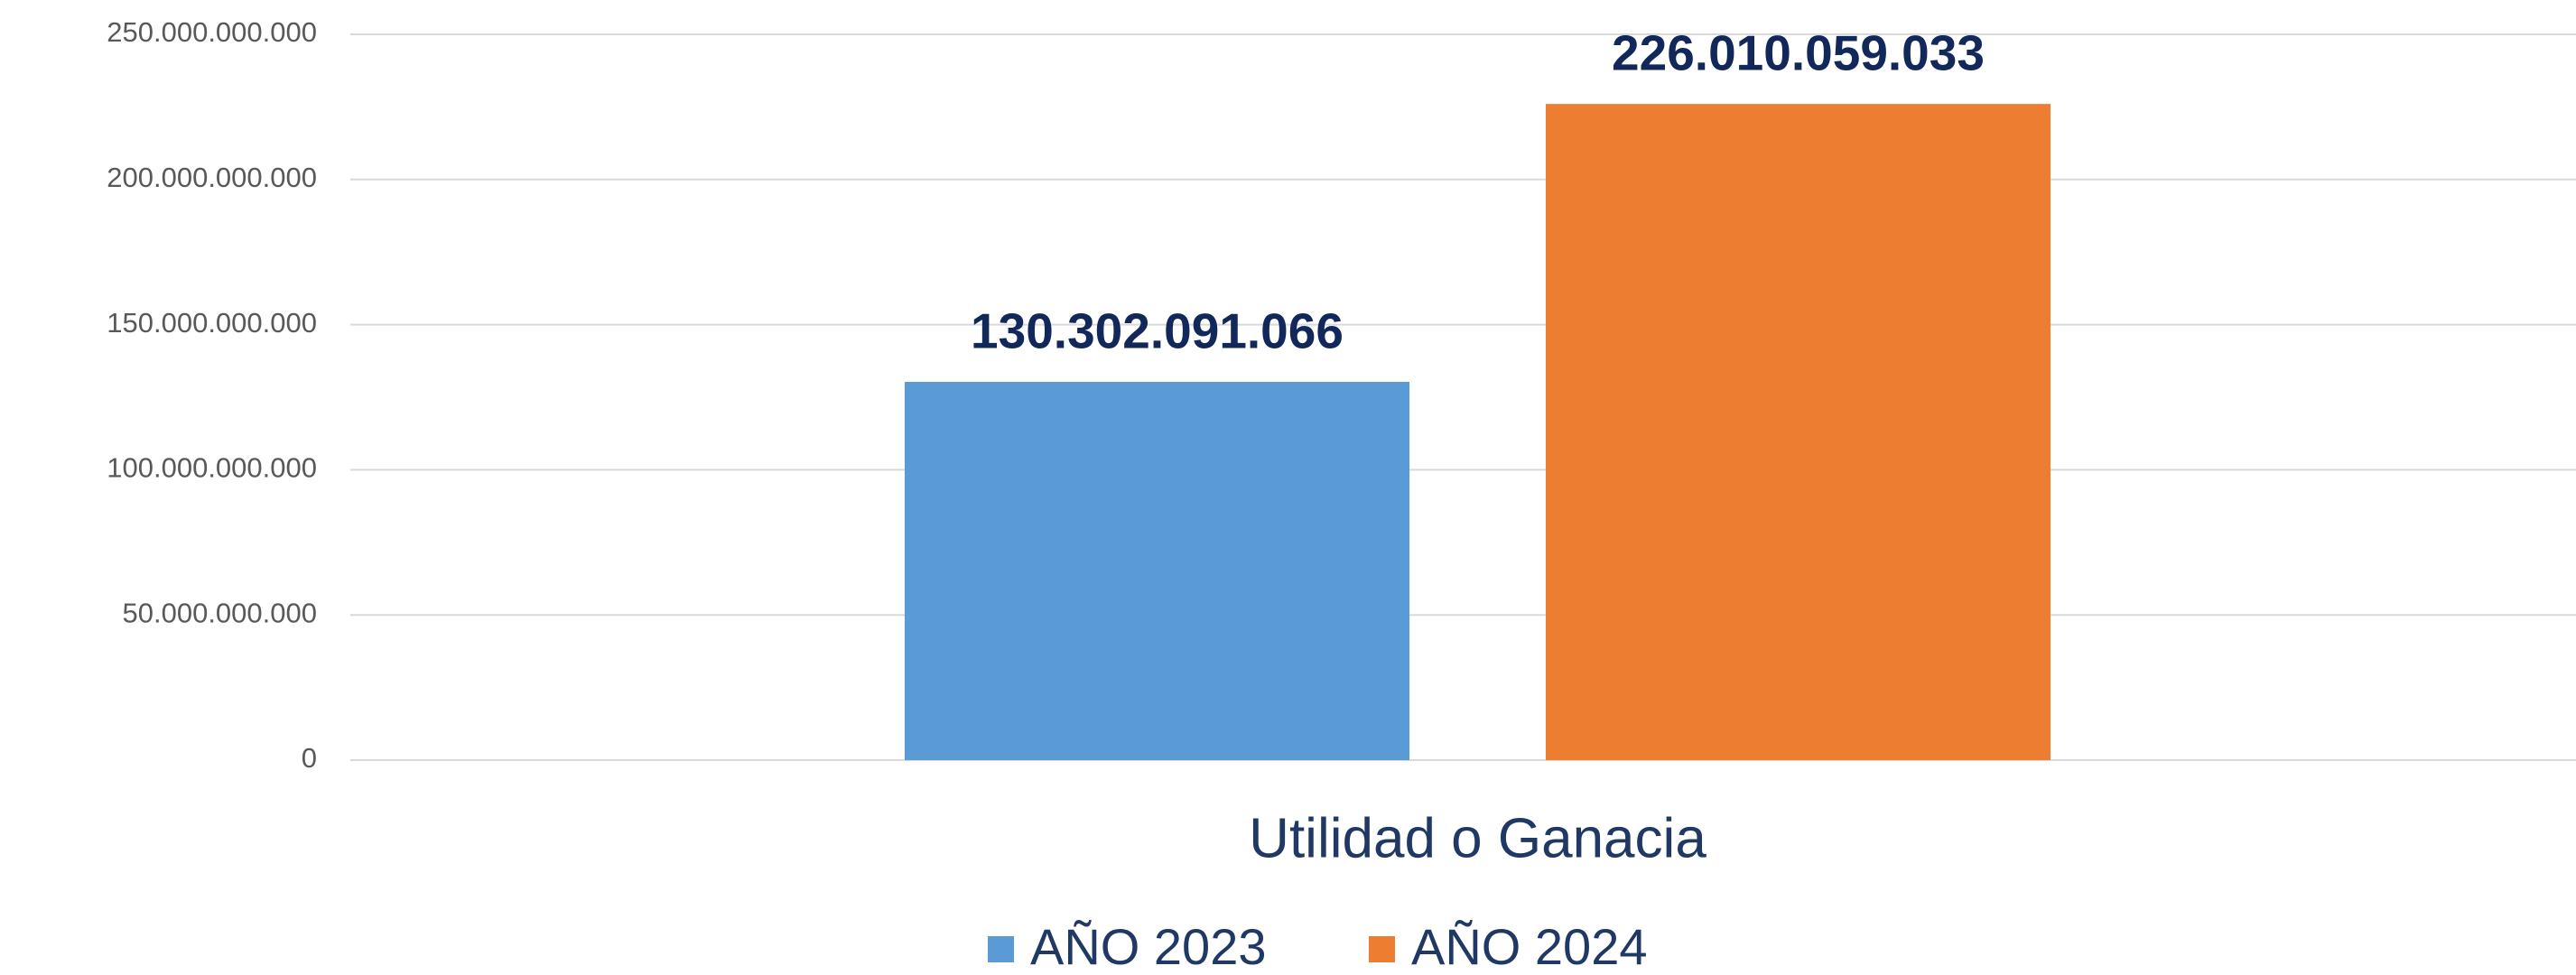 This screenshot has width=2576, height=975. I want to click on y-tick-label: 150.000.000.000, so click(212, 323).